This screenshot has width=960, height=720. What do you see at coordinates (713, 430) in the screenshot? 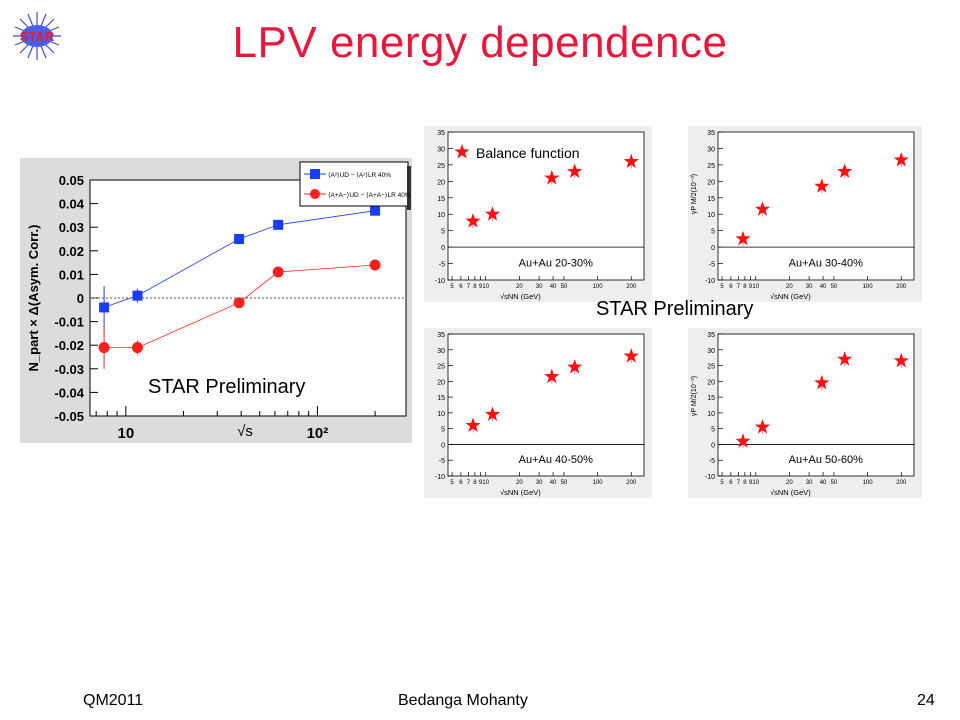
I see `y-tick-label: 5` at bounding box center [713, 430].